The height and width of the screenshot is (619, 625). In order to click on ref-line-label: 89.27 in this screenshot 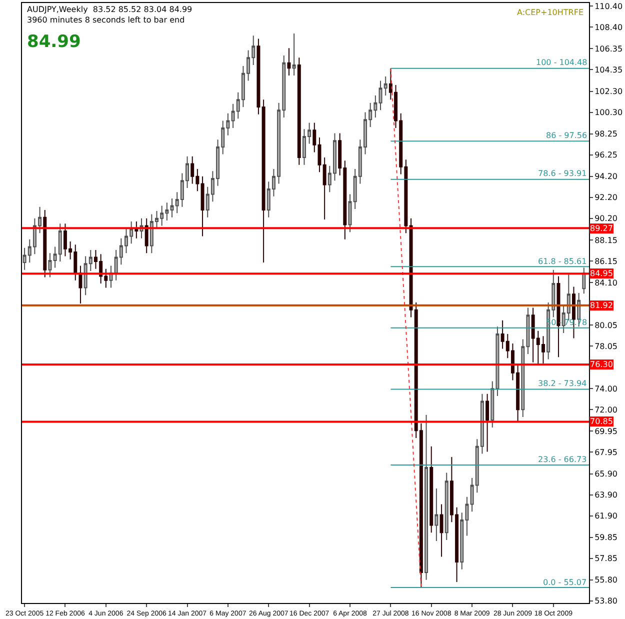, I will do `click(601, 228)`.